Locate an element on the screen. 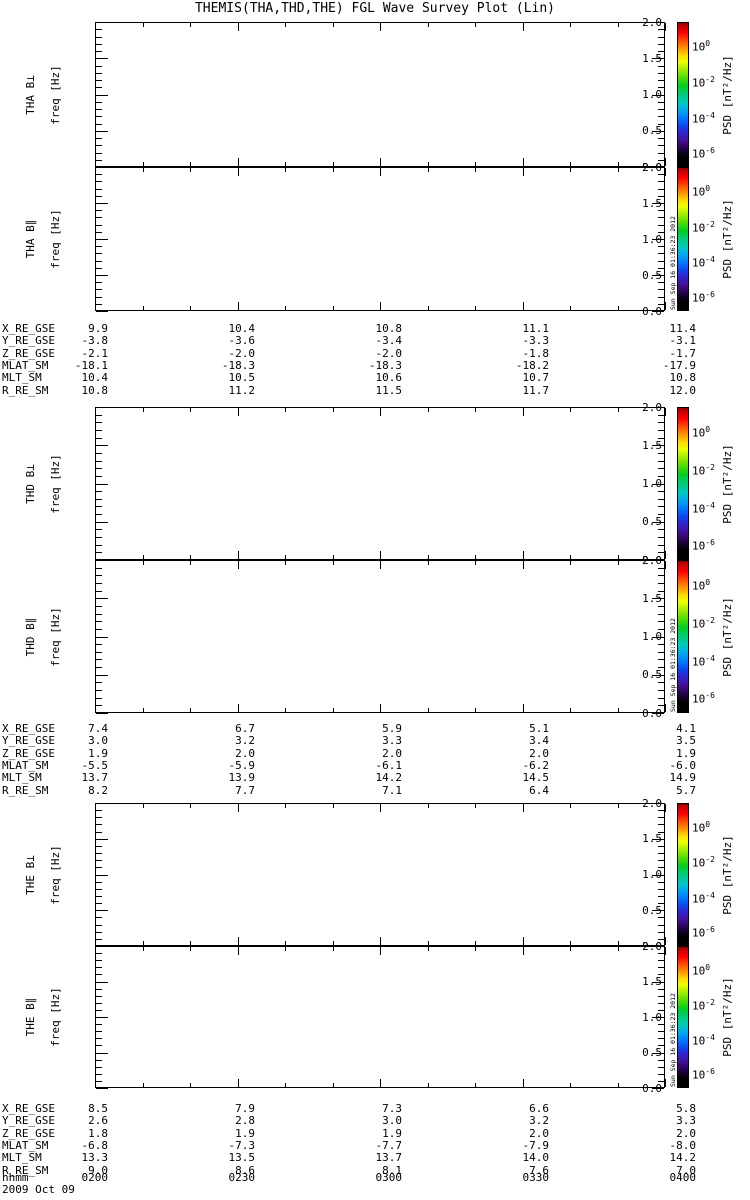 This screenshot has width=750, height=1200. table-cell: 11.4 is located at coordinates (683, 328).